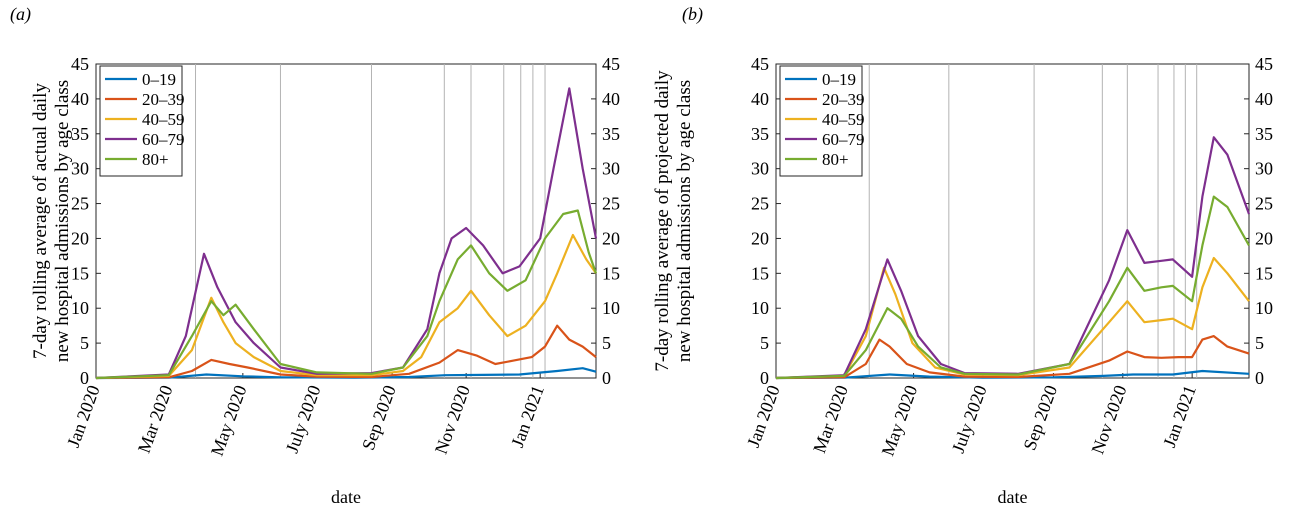  I want to click on y-axis-label: 7-day rolling average of actual daily, so click(40, 221).